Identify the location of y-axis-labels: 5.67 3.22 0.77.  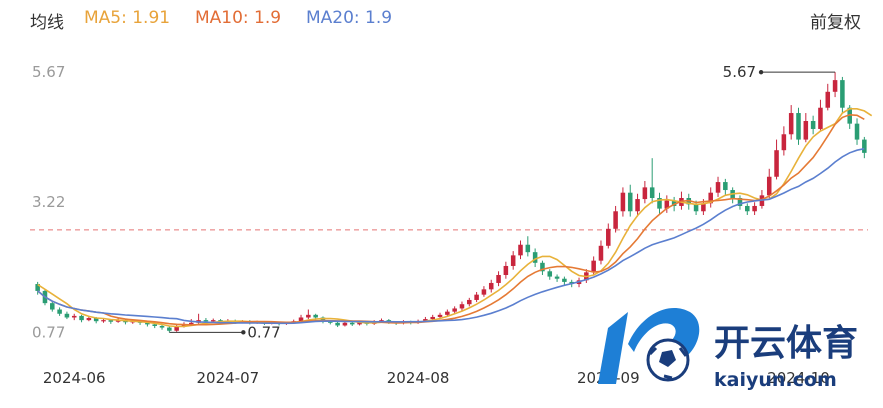
(48, 202).